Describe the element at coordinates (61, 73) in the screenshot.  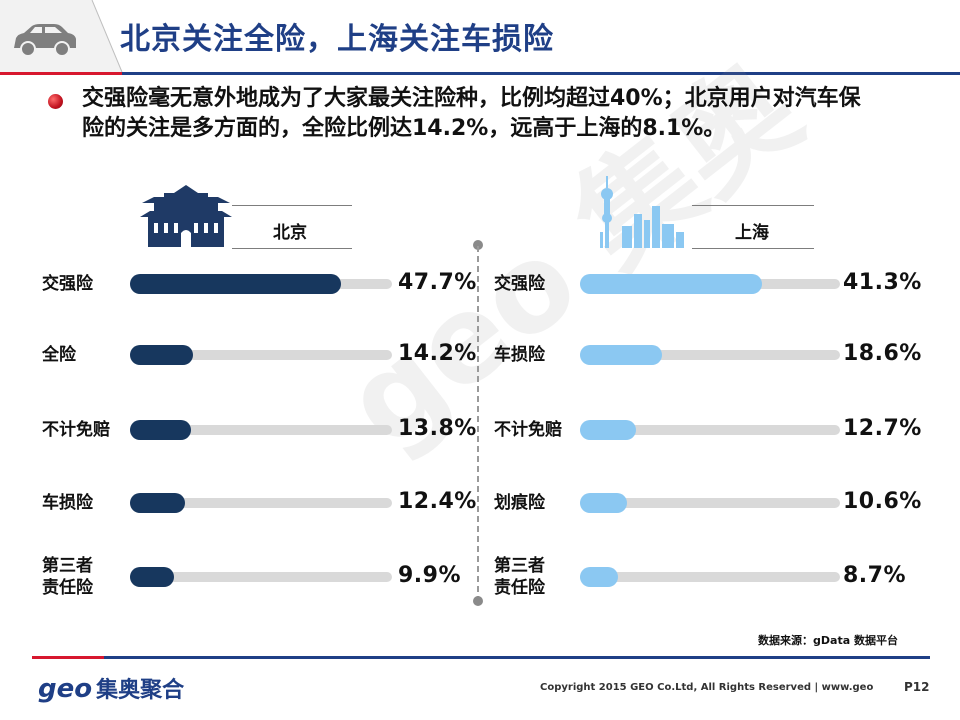
I see `title-underline-red` at that location.